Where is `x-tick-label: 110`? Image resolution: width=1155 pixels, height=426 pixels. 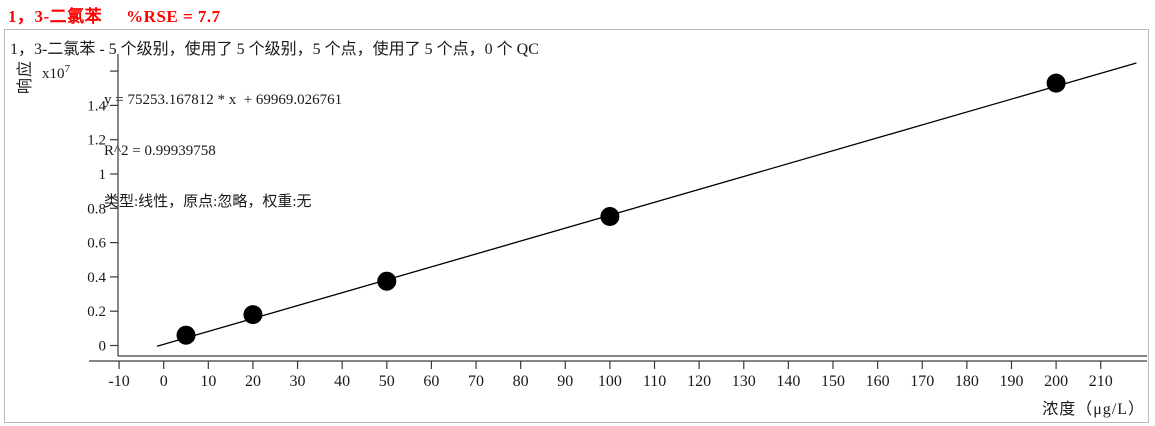 x-tick-label: 110 is located at coordinates (654, 381).